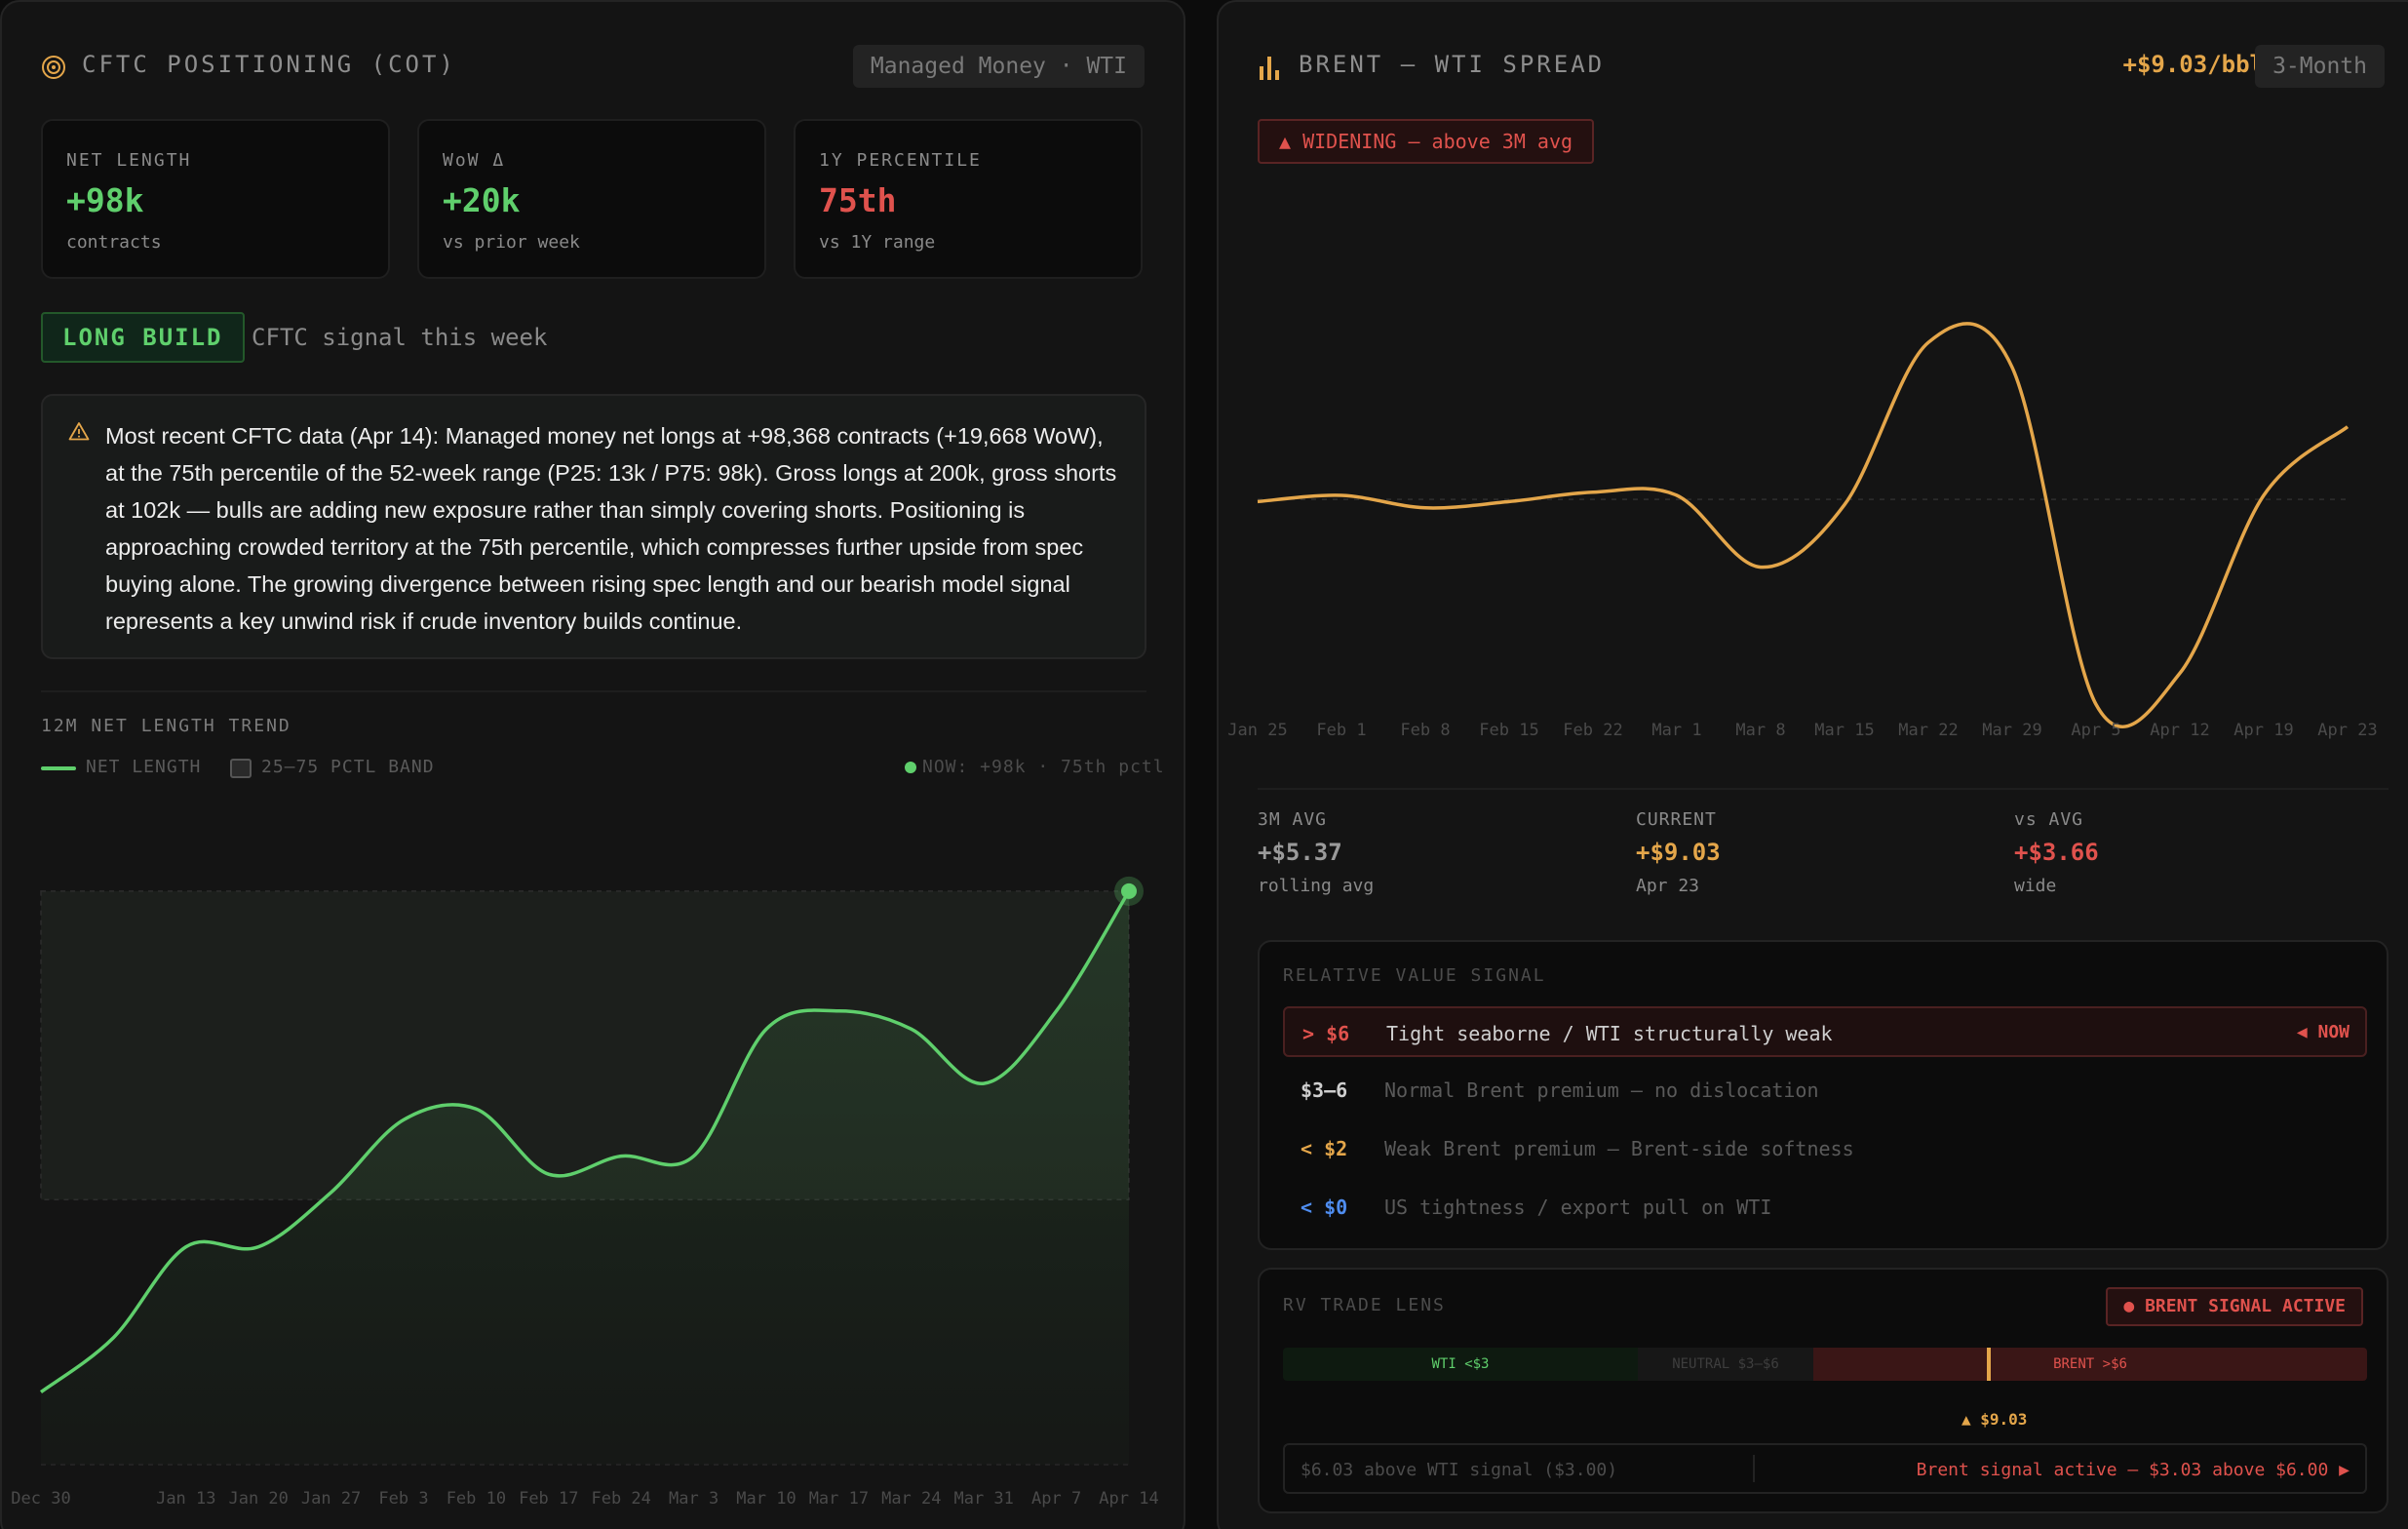 This screenshot has height=1529, width=2408. Describe the element at coordinates (215, 199) in the screenshot. I see `net-length-card: NET LENGTH +98k contracts` at that location.